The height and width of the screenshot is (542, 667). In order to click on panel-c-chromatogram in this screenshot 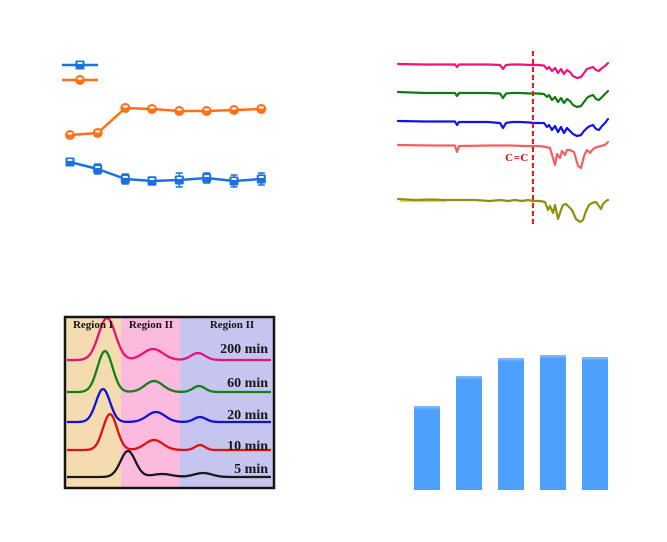, I will do `click(169, 402)`.